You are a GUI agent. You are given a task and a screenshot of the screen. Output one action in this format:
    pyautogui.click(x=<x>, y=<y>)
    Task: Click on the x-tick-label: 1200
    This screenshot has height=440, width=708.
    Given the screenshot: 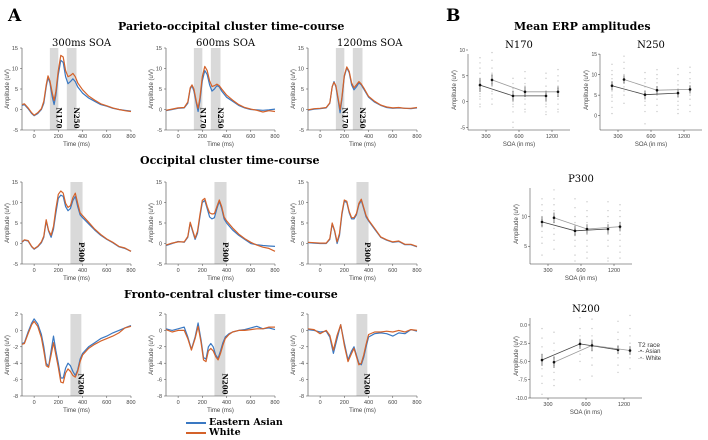 What is the action you would take?
    pyautogui.click(x=614, y=271)
    